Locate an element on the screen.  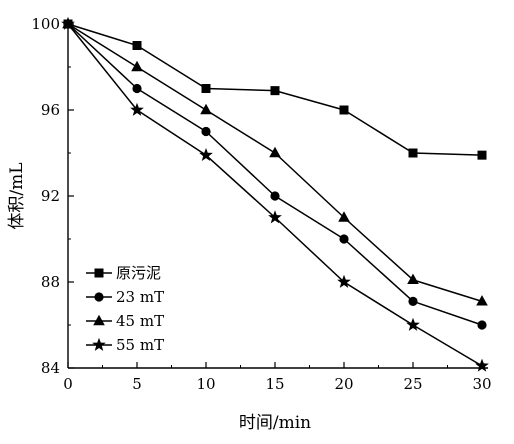
x-tick-label: 25 is located at coordinates (412, 384).